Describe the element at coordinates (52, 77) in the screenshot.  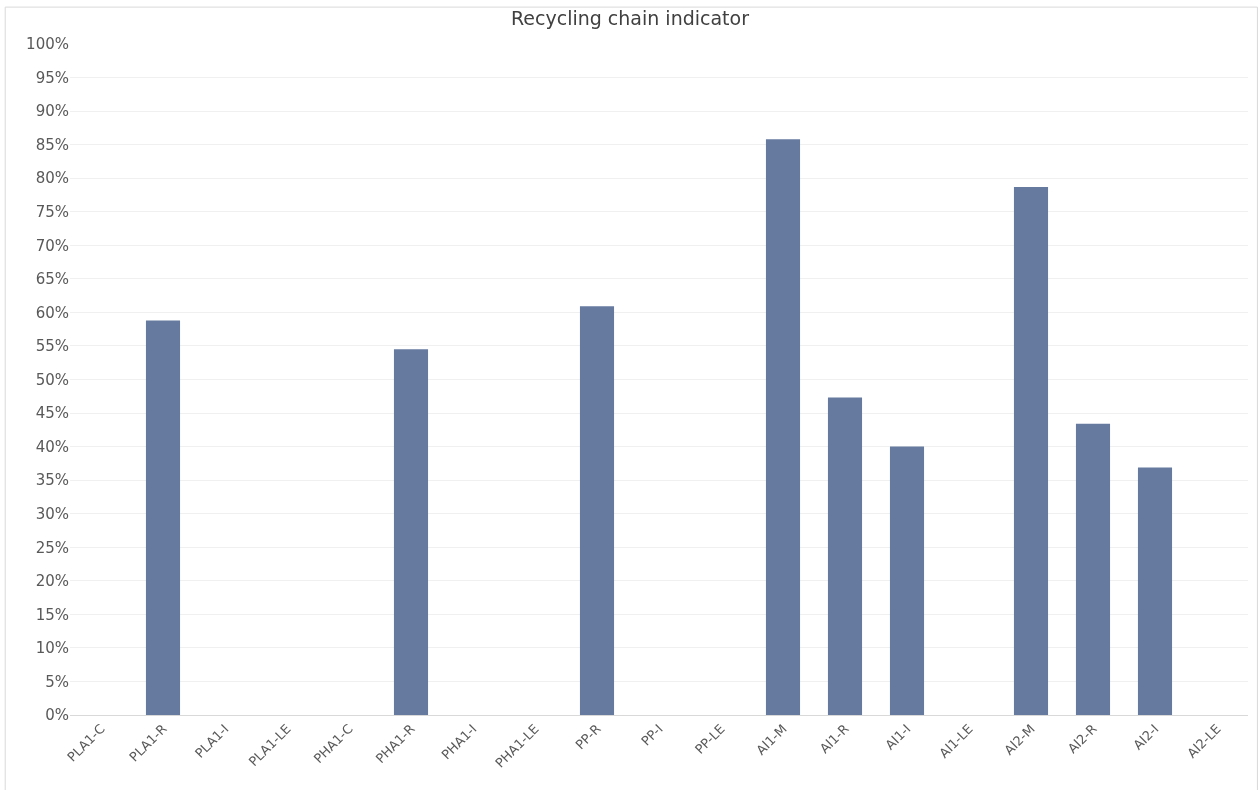
I see `y-tick-label: 95%` at that location.